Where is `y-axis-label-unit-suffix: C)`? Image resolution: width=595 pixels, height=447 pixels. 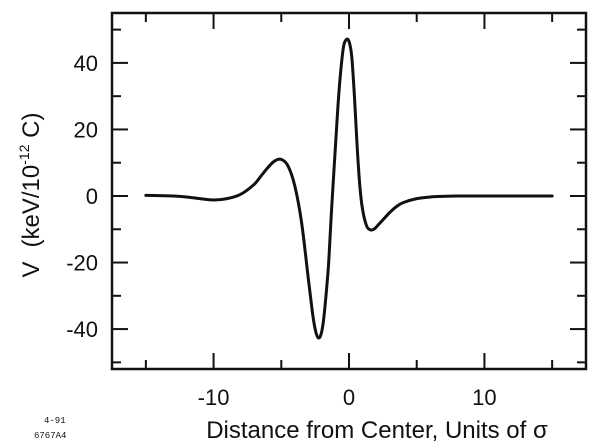 y-axis-label-unit-suffix: C) is located at coordinates (31, 129).